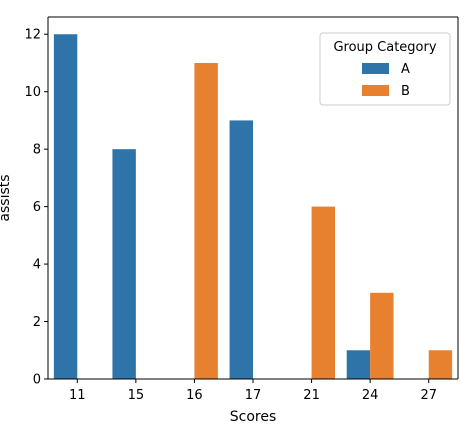  I want to click on legend-swatch-B, so click(375, 90).